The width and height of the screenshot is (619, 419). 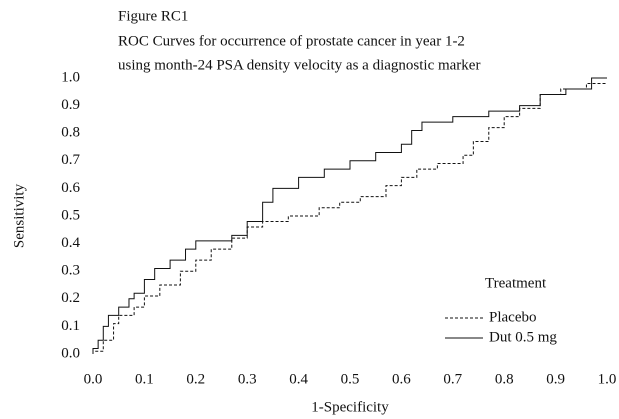 What do you see at coordinates (70, 271) in the screenshot?
I see `y-tick-label: 0.3` at bounding box center [70, 271].